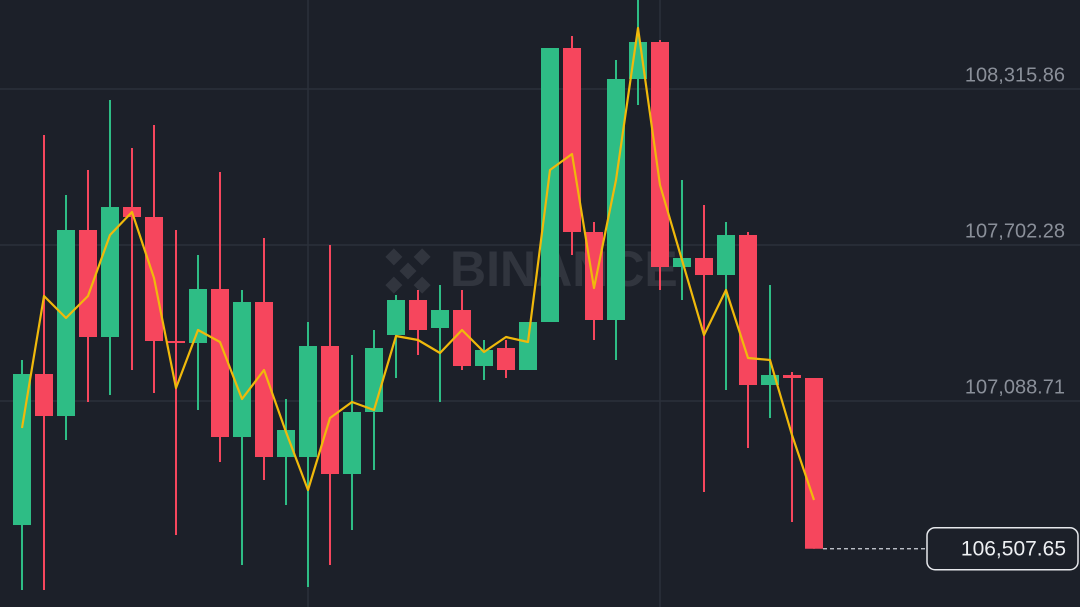 This screenshot has width=1080, height=607. Describe the element at coordinates (1015, 387) in the screenshot. I see `y-tick-label: 107,088.71` at that location.